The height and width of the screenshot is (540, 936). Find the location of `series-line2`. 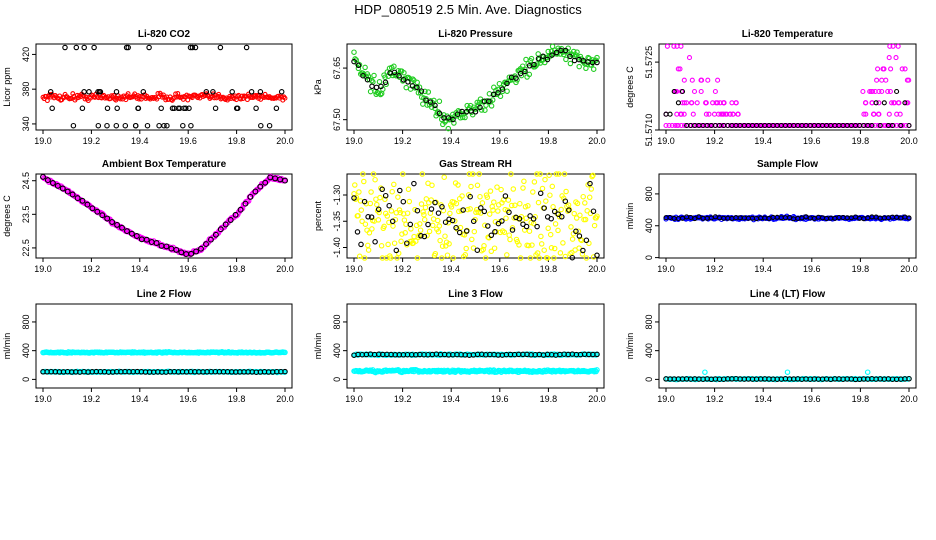

series-line2 is located at coordinates (475, 371).